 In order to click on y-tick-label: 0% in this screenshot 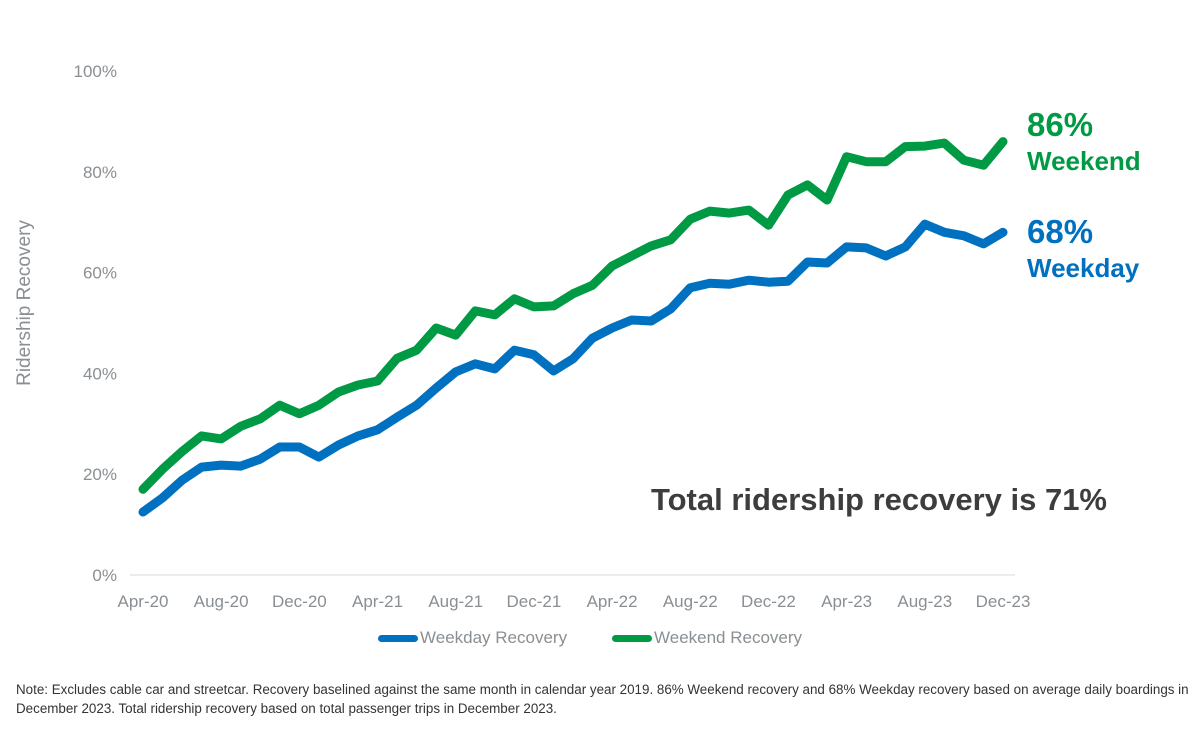, I will do `click(104, 575)`.